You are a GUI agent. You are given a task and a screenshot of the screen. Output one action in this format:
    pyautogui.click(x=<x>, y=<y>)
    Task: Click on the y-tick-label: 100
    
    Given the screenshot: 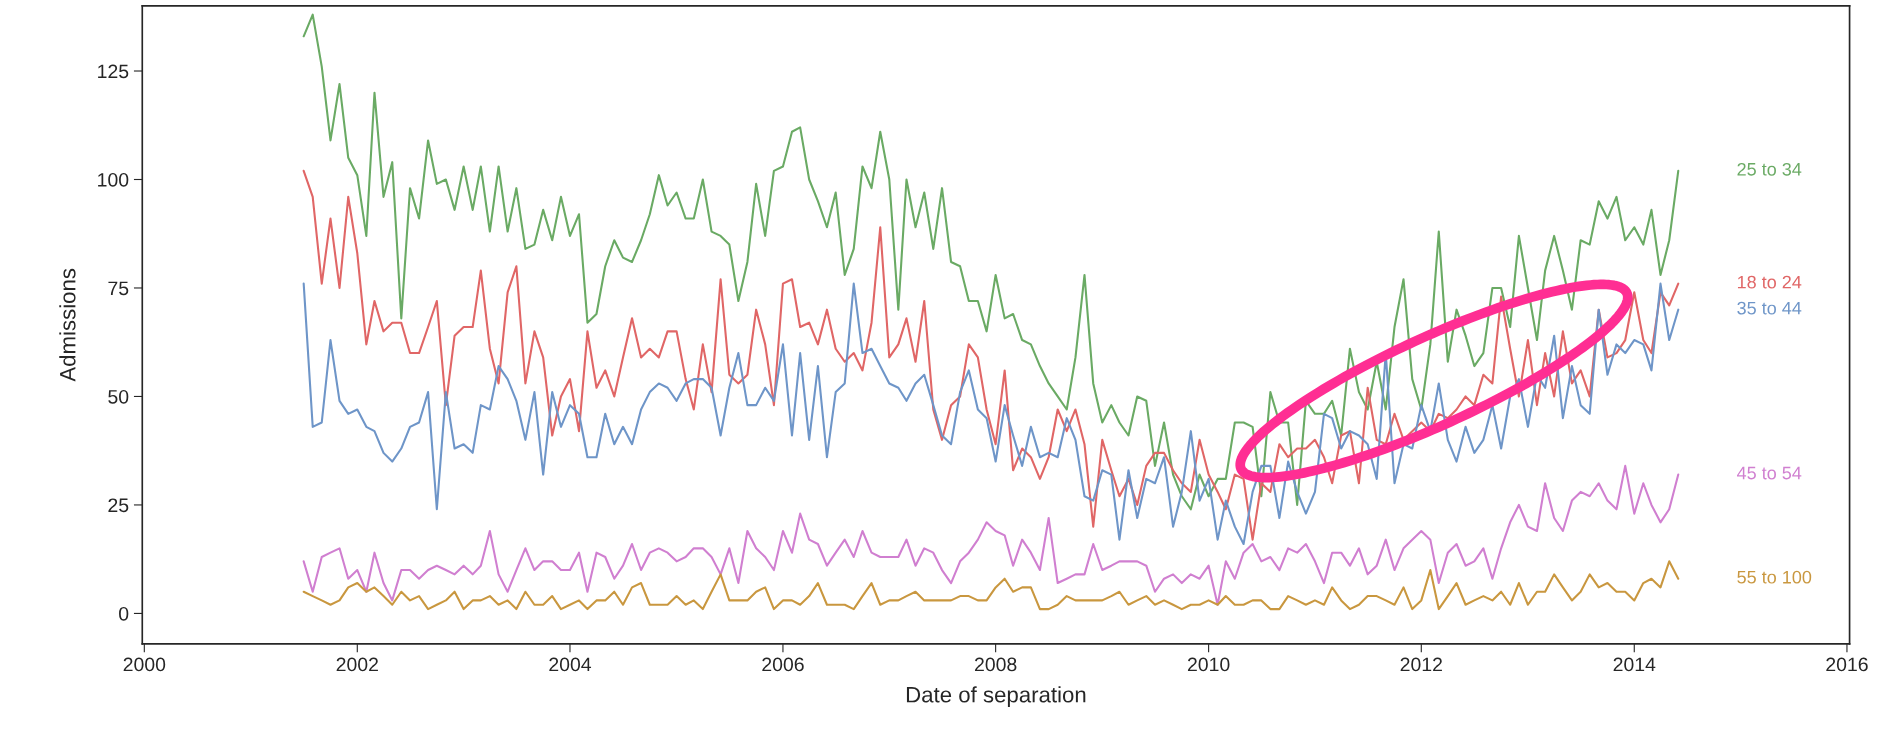 What is the action you would take?
    pyautogui.click(x=113, y=179)
    